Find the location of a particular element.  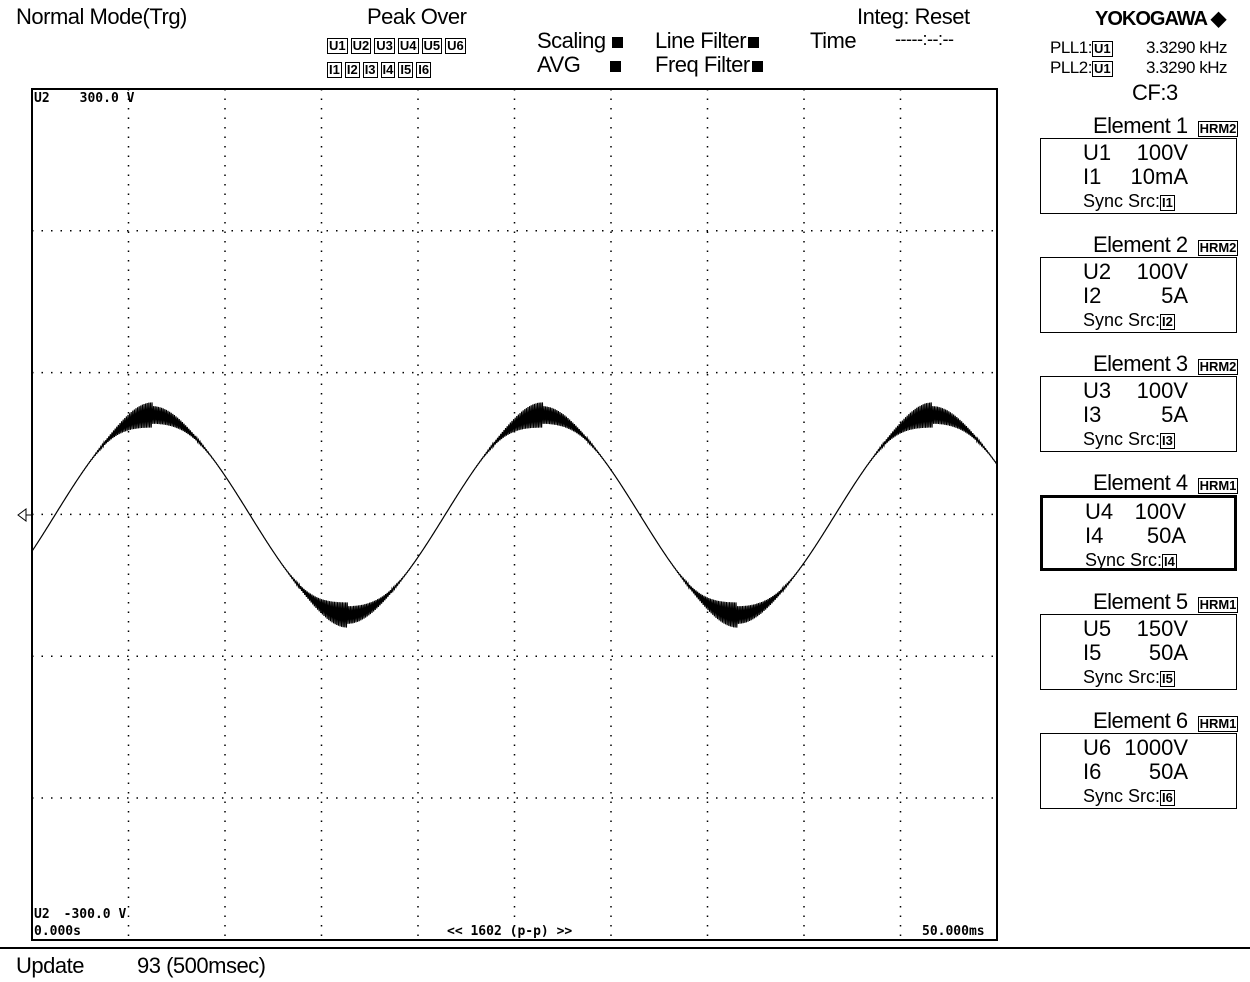

element-title: Element 4 HRM1 is located at coordinates (1167, 483).